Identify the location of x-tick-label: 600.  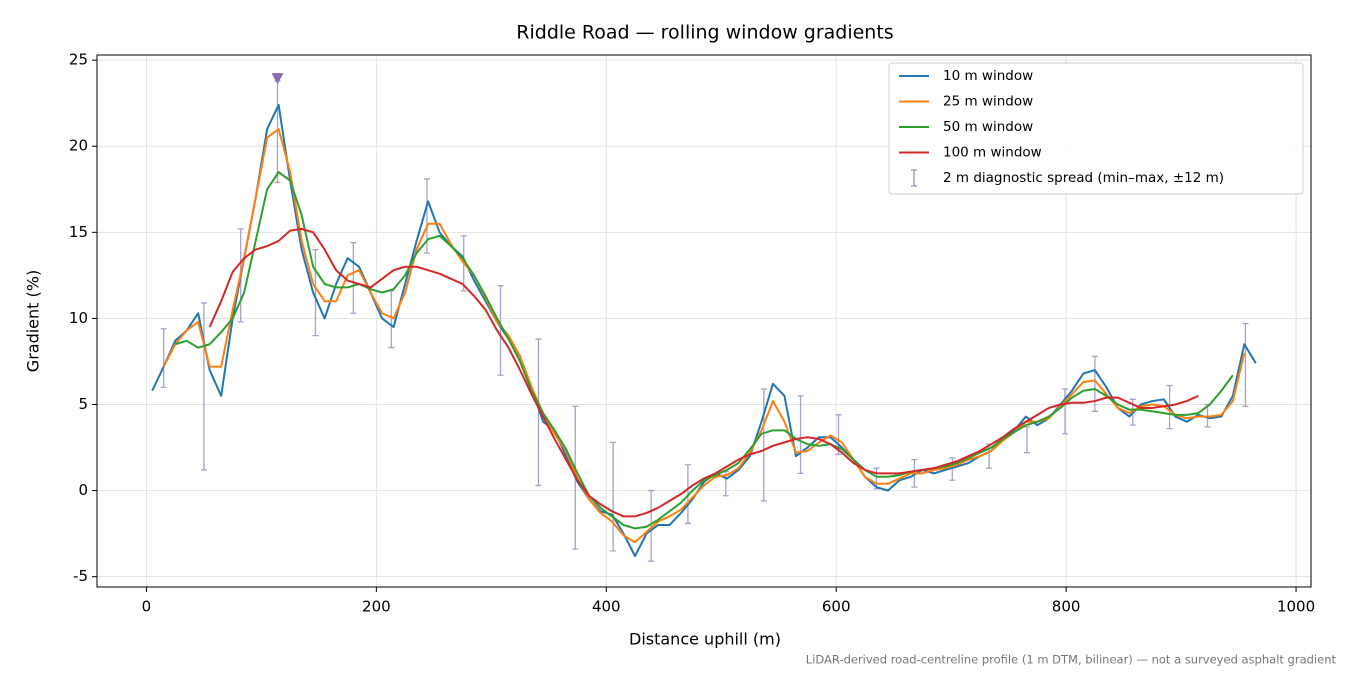
(836, 607).